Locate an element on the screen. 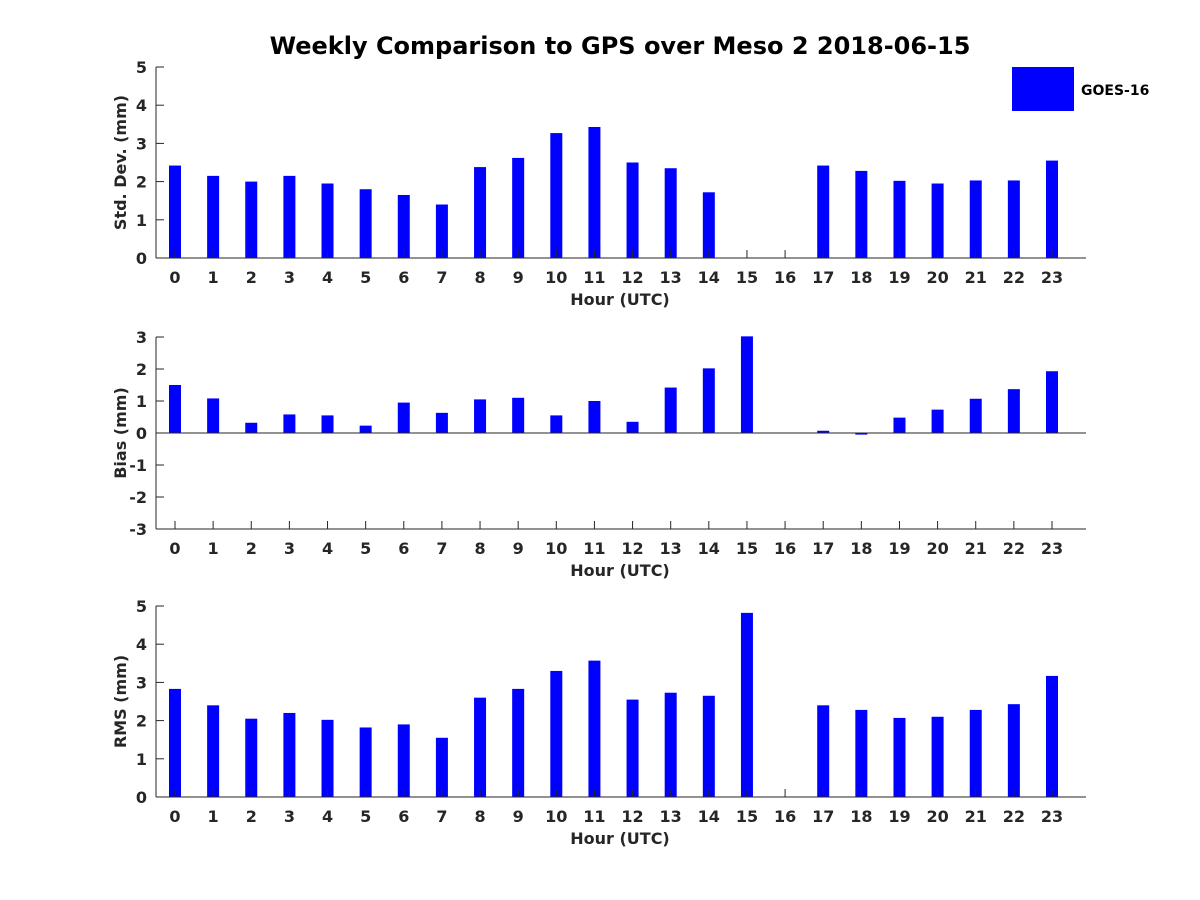 Image resolution: width=1200 pixels, height=900 pixels. rms-x-axis-label: Hour (UTC) is located at coordinates (620, 838).